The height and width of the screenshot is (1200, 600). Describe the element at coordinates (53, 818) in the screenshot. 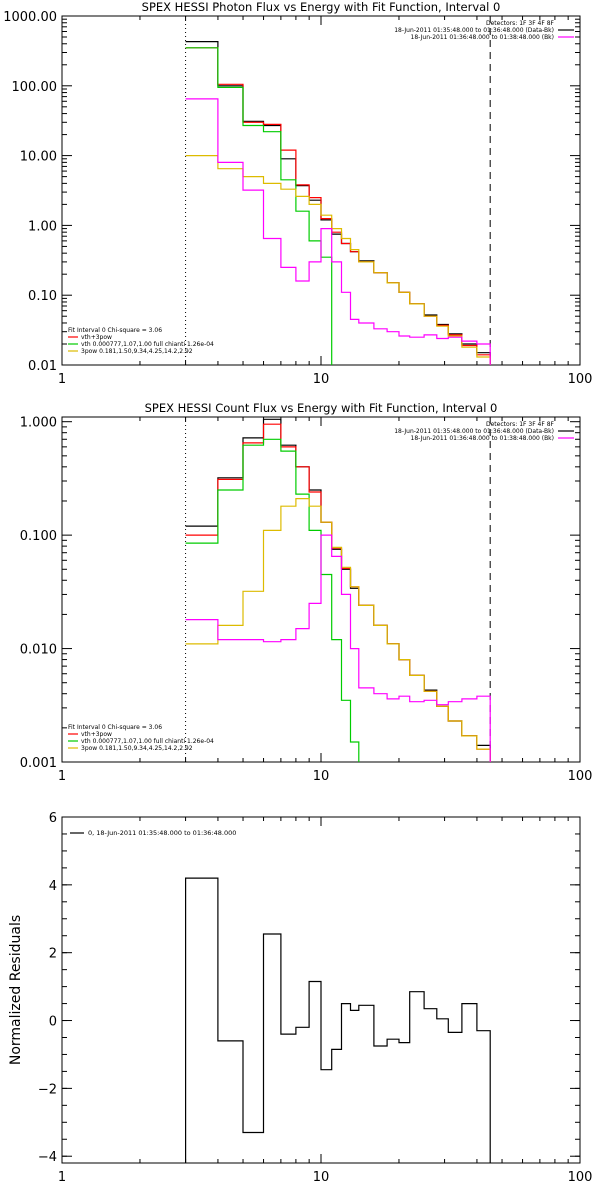

I see `y-tick-label: 6` at that location.